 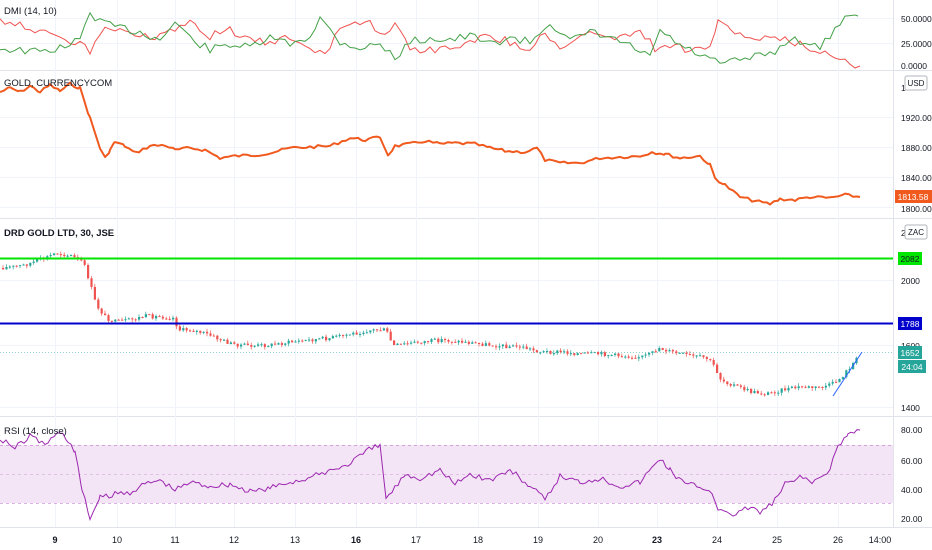 What do you see at coordinates (916, 19) in the screenshot?
I see `dmi-tick-50: 50.0000` at bounding box center [916, 19].